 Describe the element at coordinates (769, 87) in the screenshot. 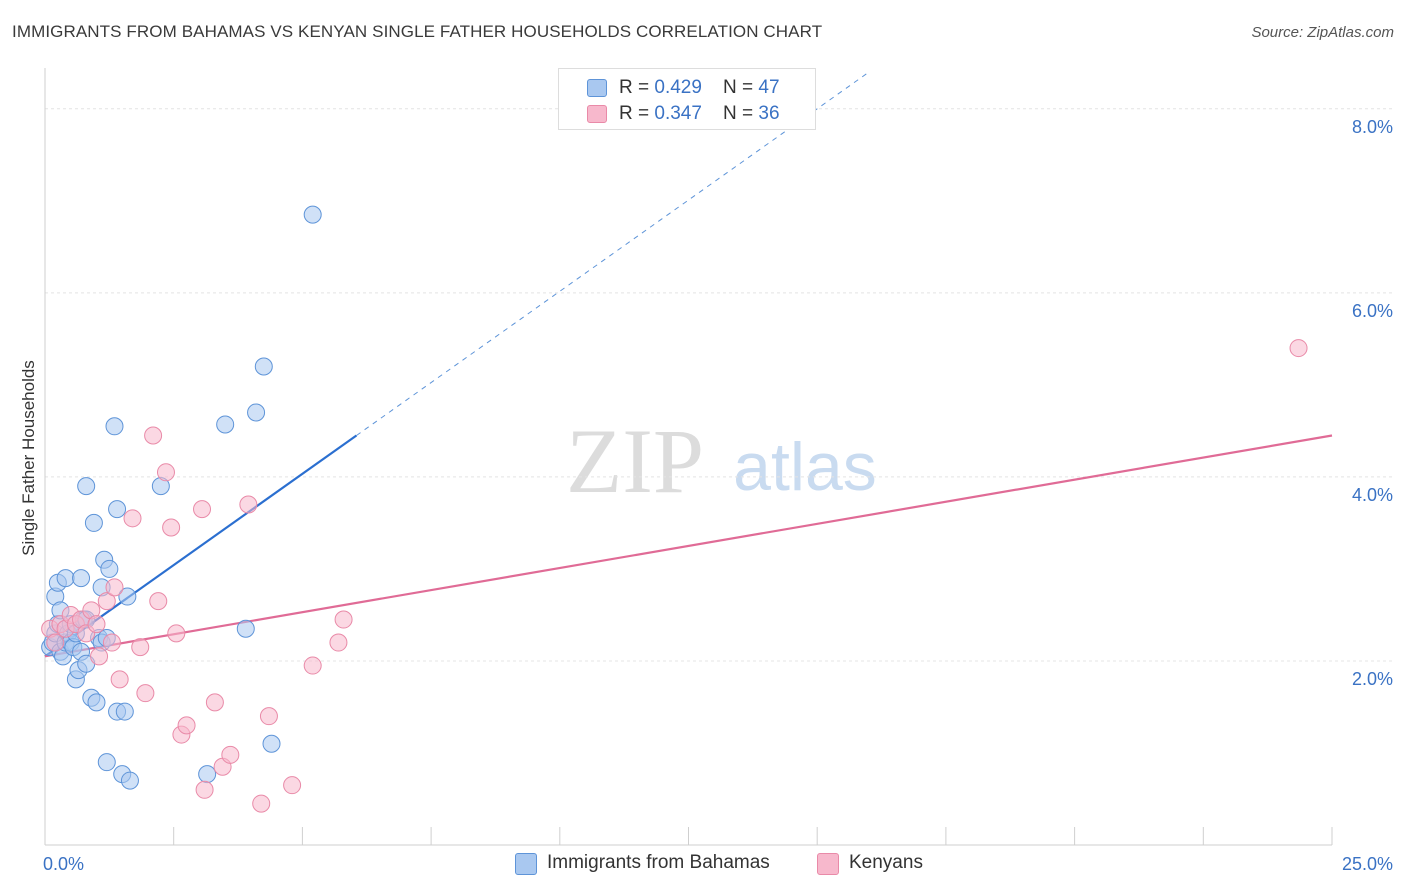

I see `n-value: 47` at that location.